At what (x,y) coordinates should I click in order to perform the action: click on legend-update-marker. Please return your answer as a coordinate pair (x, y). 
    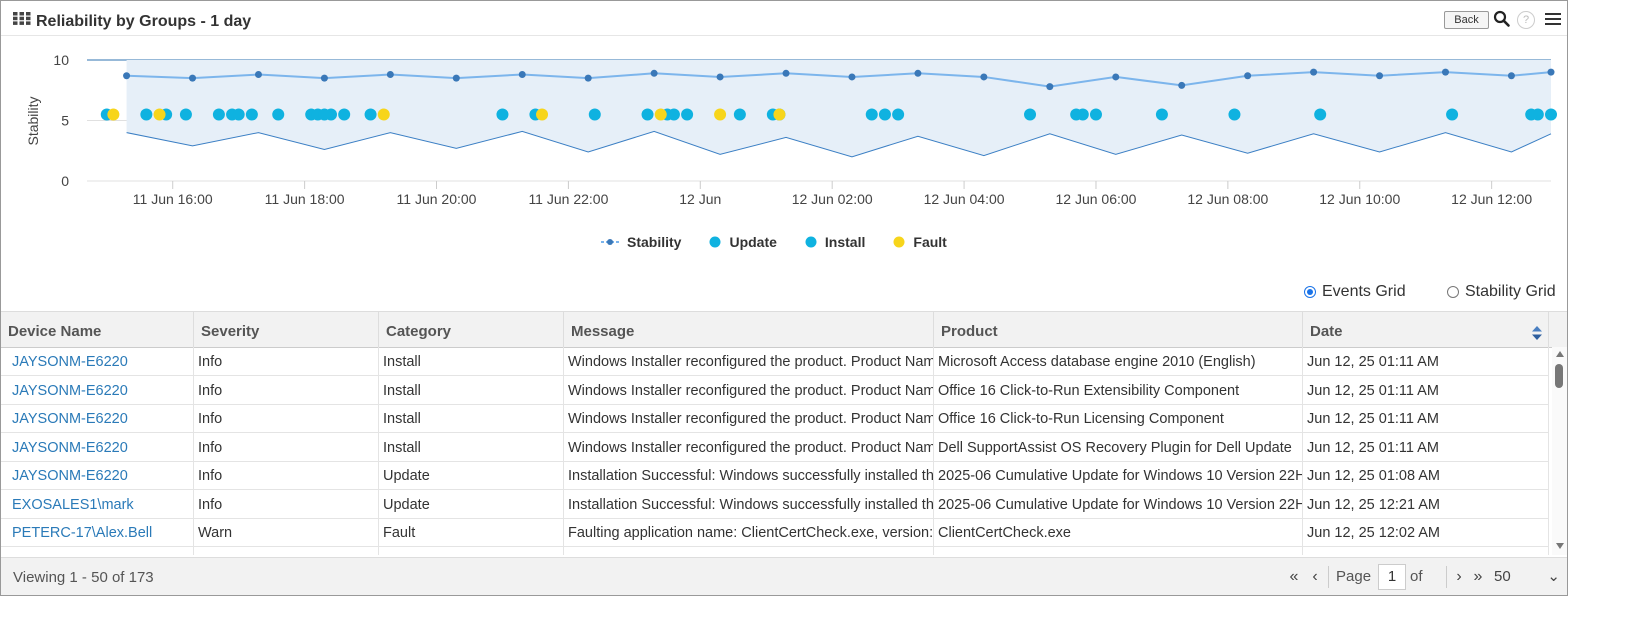
    Looking at the image, I should click on (715, 242).